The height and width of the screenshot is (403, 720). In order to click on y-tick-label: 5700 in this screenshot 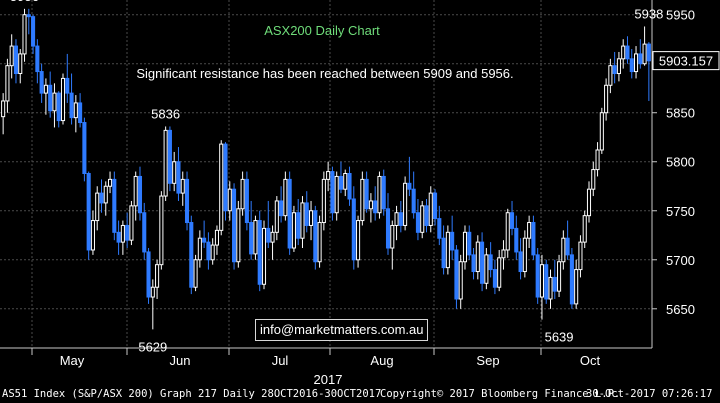, I will do `click(680, 260)`.